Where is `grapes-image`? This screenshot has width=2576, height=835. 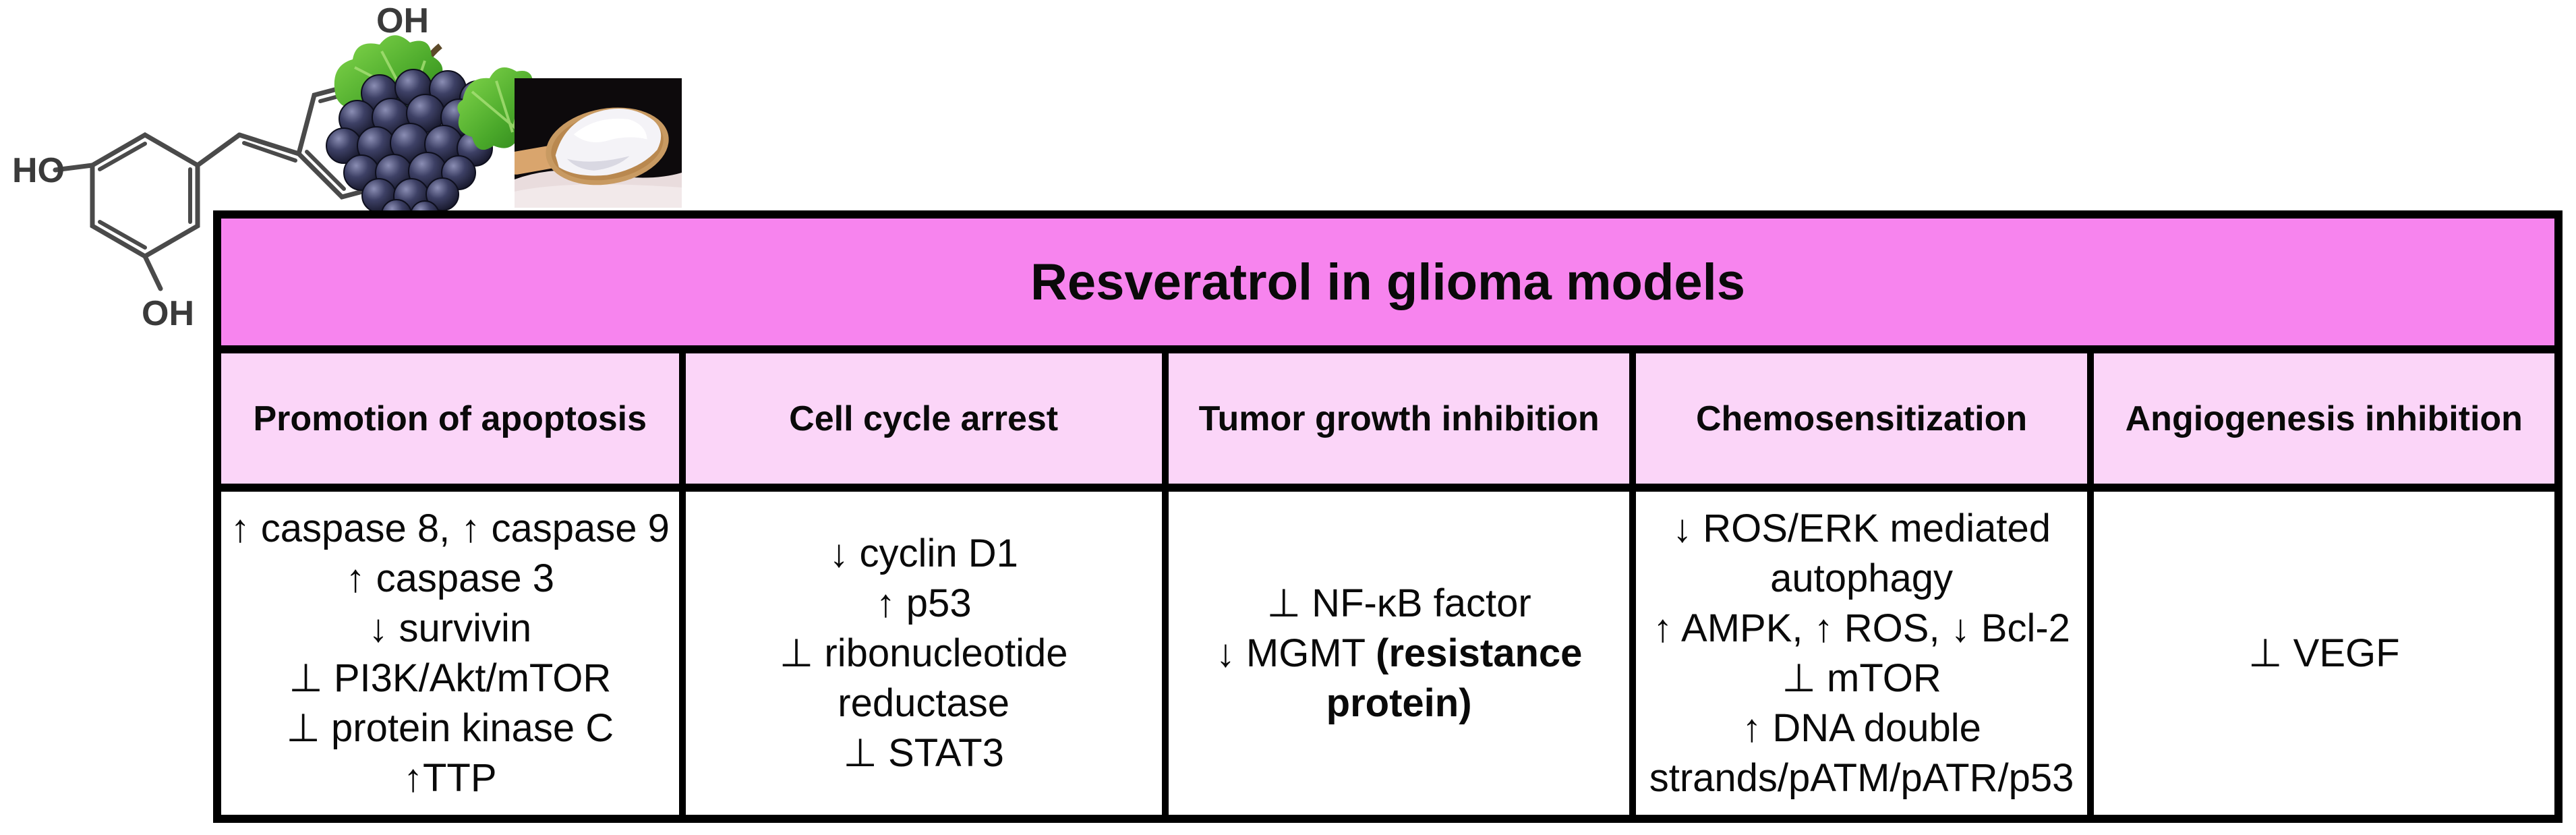
grapes-image is located at coordinates (432, 131).